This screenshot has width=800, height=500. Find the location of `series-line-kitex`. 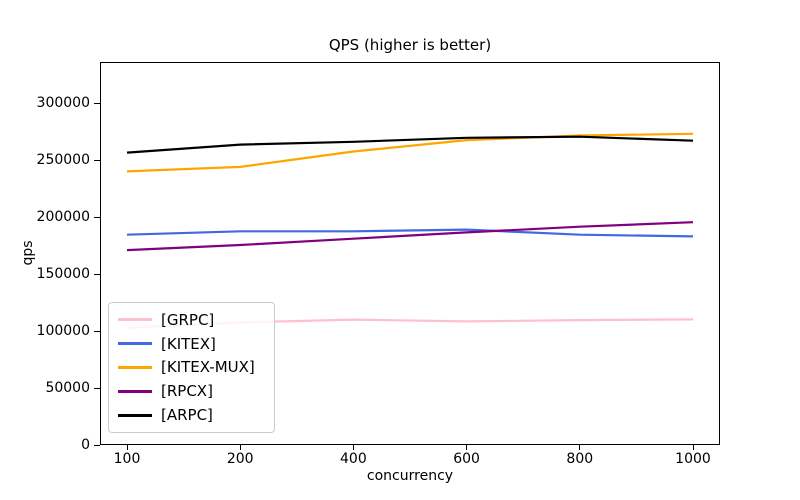

series-line-kitex is located at coordinates (410, 233).